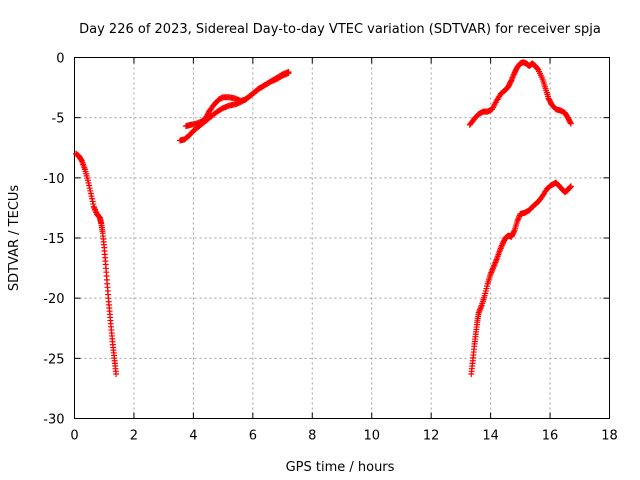  Describe the element at coordinates (490, 436) in the screenshot. I see `x-tick-label: 14` at that location.